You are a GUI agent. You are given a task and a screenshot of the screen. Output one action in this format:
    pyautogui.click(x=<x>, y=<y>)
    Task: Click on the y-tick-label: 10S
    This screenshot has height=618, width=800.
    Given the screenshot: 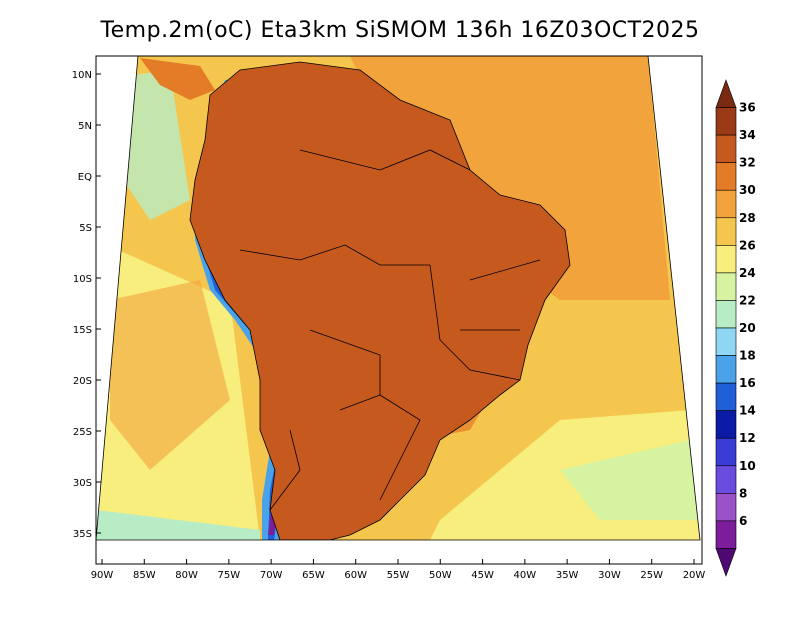 What is the action you would take?
    pyautogui.click(x=82, y=279)
    